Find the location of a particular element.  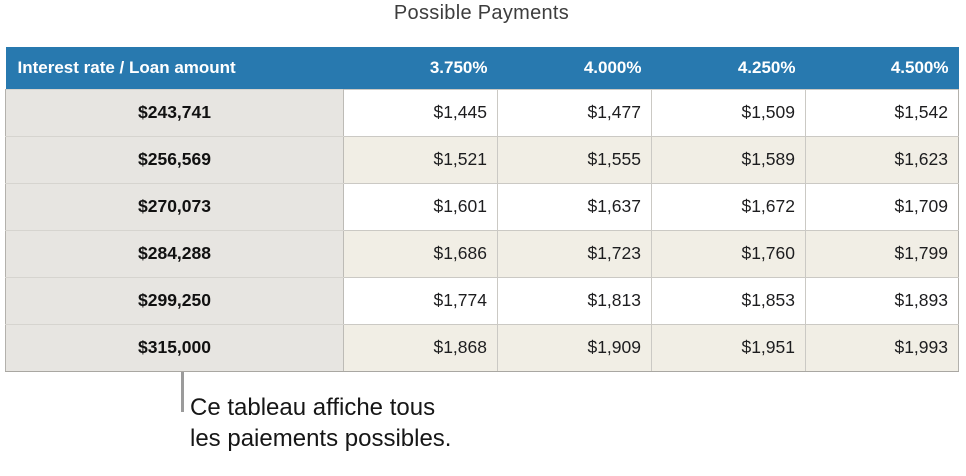

rate-header-cell: 4.500% is located at coordinates (882, 68).